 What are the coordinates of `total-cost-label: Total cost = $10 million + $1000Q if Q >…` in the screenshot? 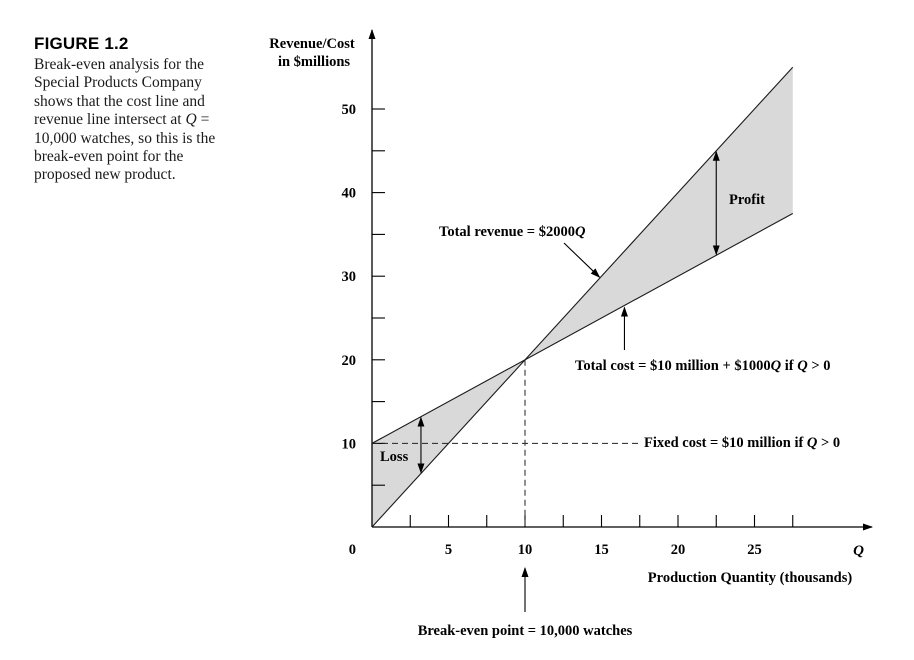 It's located at (702, 366).